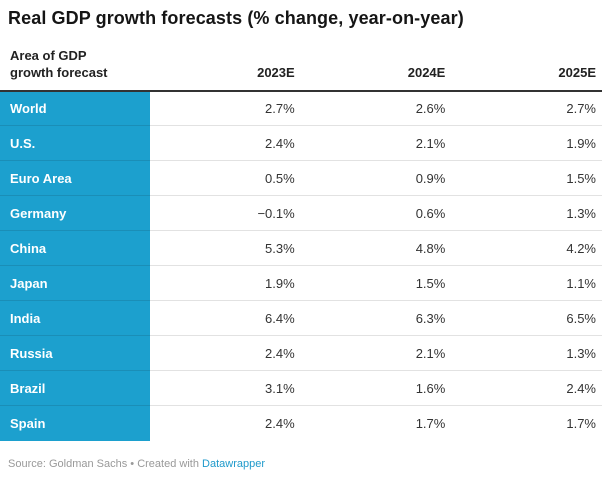  Describe the element at coordinates (526, 318) in the screenshot. I see `row-value: 6.5%` at that location.